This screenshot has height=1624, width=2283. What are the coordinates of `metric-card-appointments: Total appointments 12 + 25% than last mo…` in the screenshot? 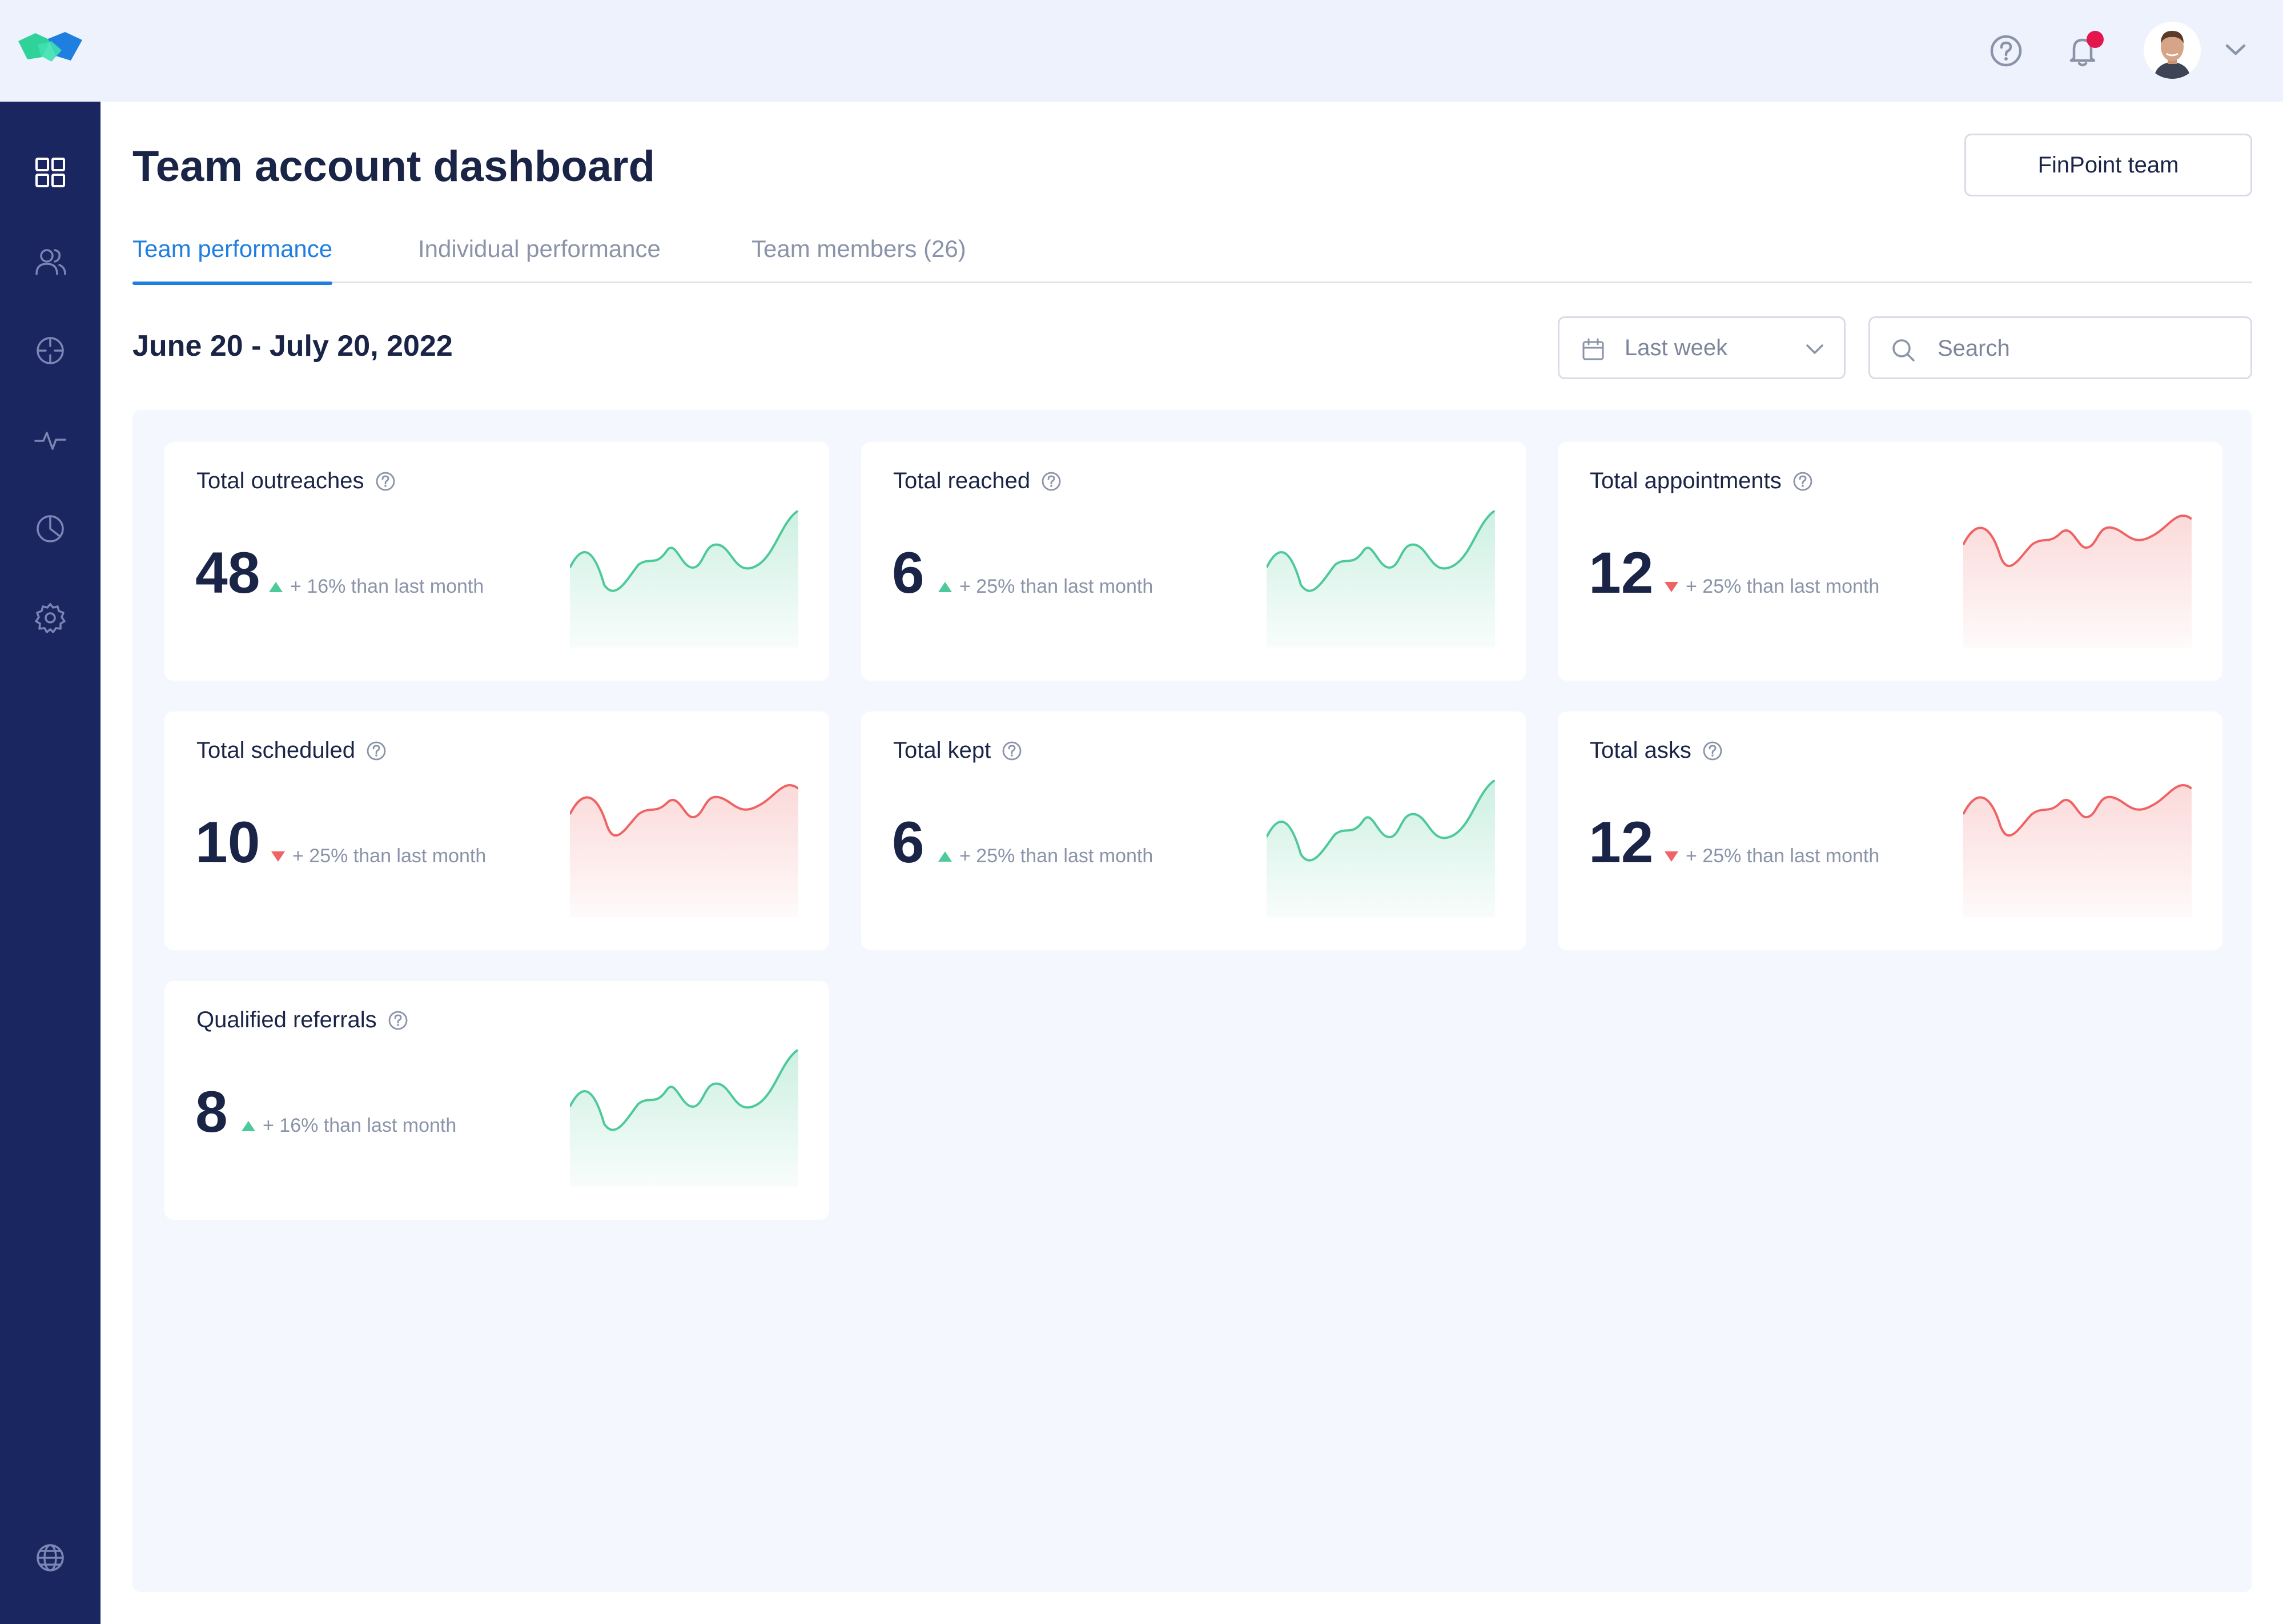 It's located at (1890, 561).